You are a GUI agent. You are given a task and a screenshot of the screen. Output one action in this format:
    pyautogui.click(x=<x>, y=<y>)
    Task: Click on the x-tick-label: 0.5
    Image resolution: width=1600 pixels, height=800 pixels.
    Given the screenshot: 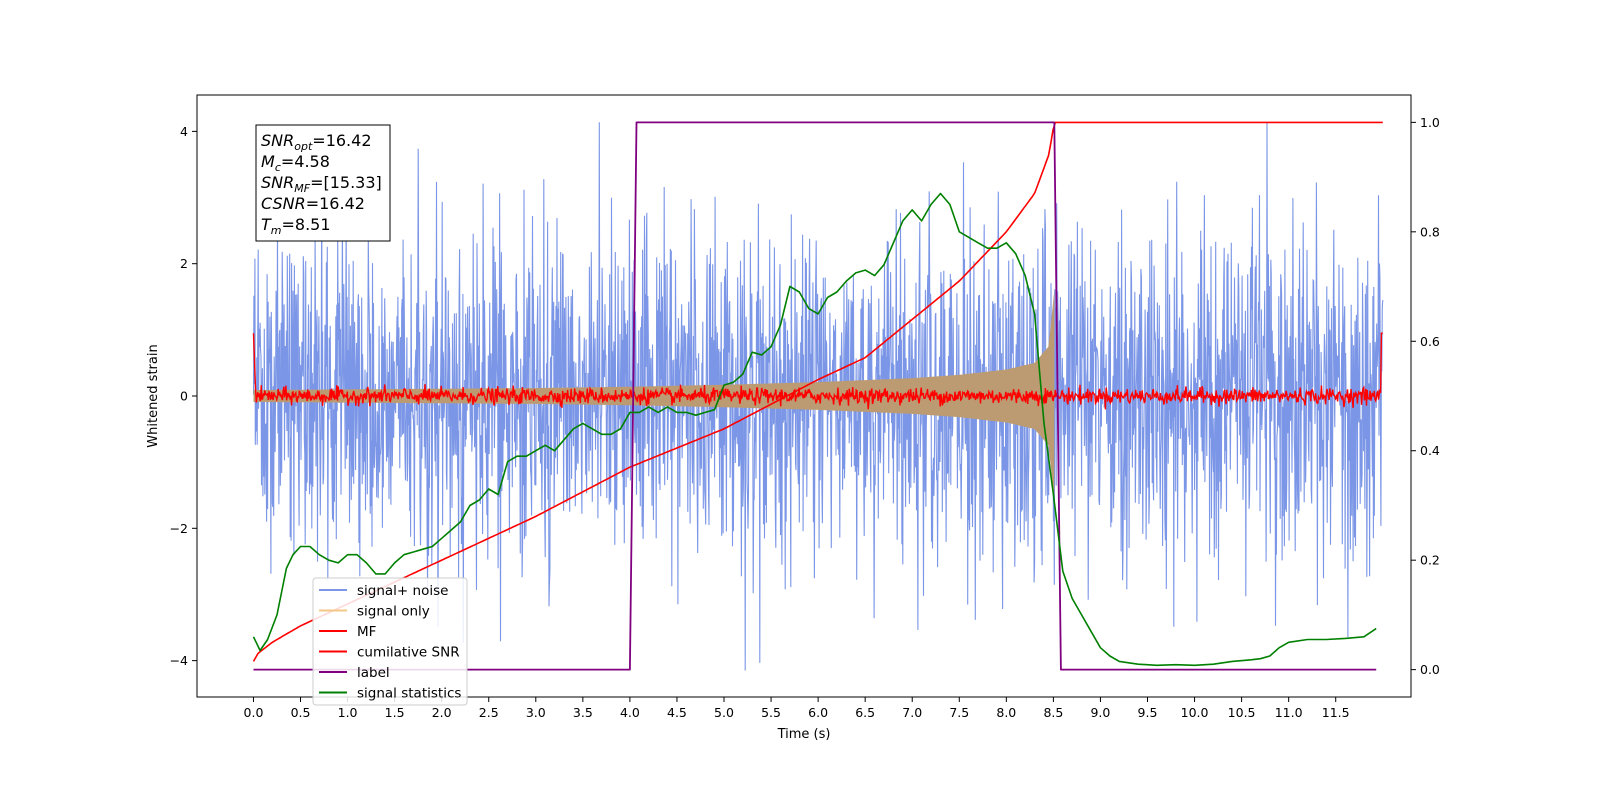 What is the action you would take?
    pyautogui.click(x=301, y=712)
    